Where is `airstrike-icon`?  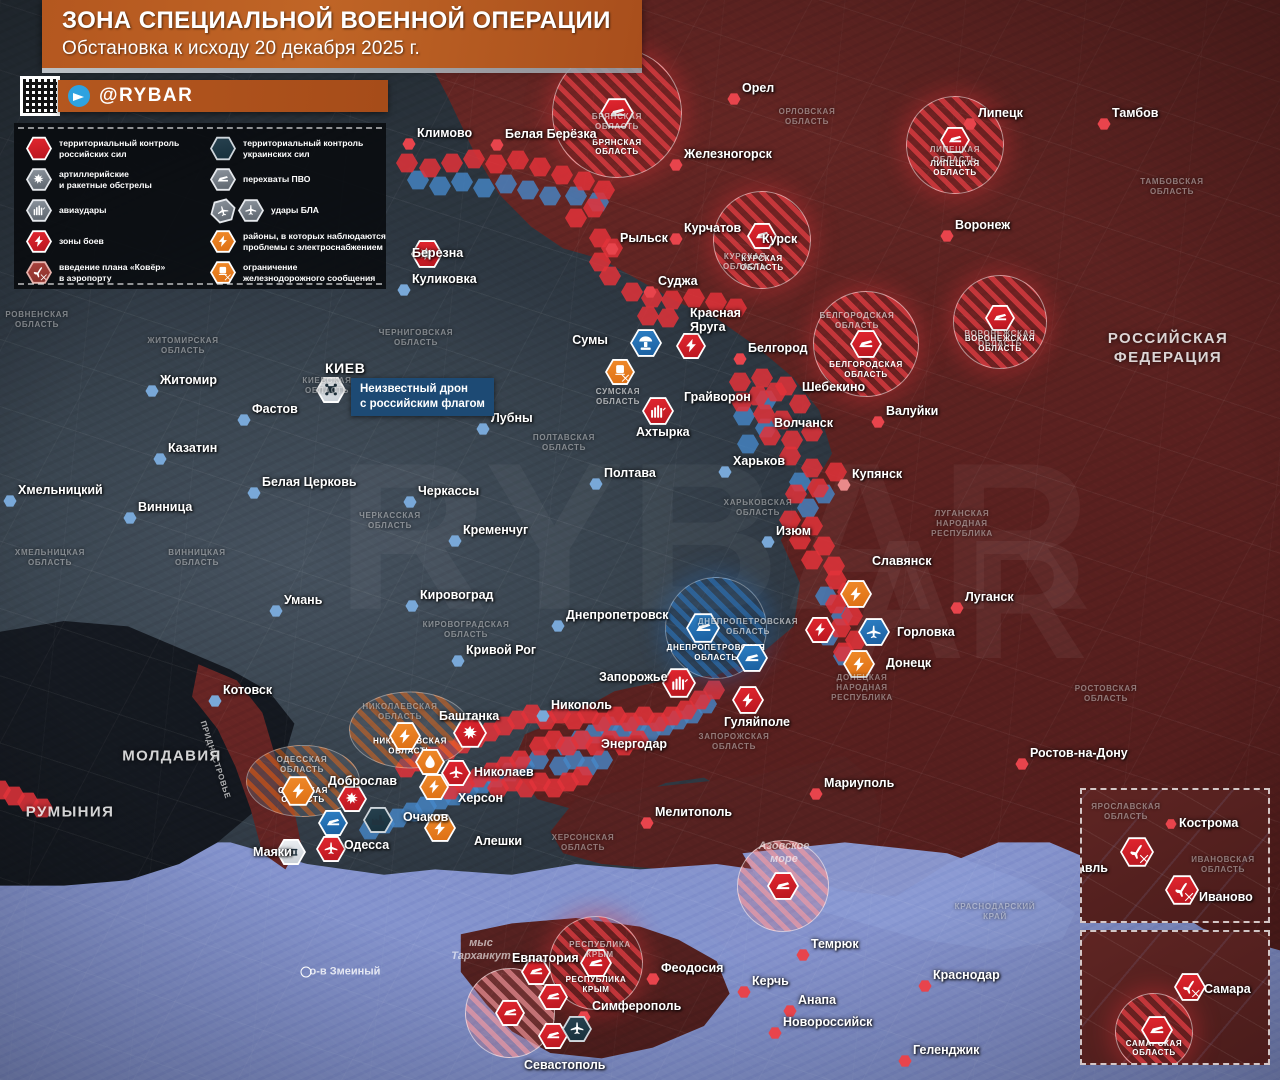 airstrike-icon is located at coordinates (679, 683).